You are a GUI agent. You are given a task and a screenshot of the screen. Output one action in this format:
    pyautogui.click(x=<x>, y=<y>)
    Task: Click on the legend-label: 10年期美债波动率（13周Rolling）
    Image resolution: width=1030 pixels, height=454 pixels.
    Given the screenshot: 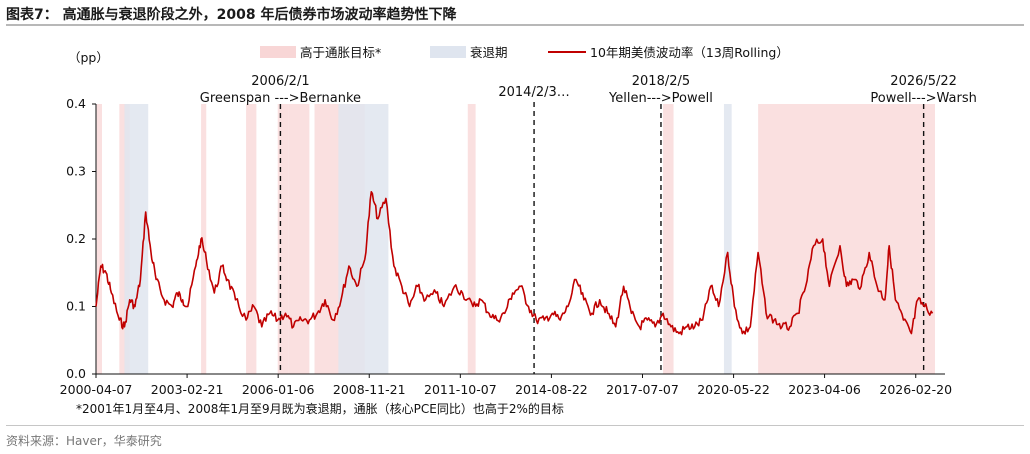 What is the action you would take?
    pyautogui.click(x=689, y=52)
    